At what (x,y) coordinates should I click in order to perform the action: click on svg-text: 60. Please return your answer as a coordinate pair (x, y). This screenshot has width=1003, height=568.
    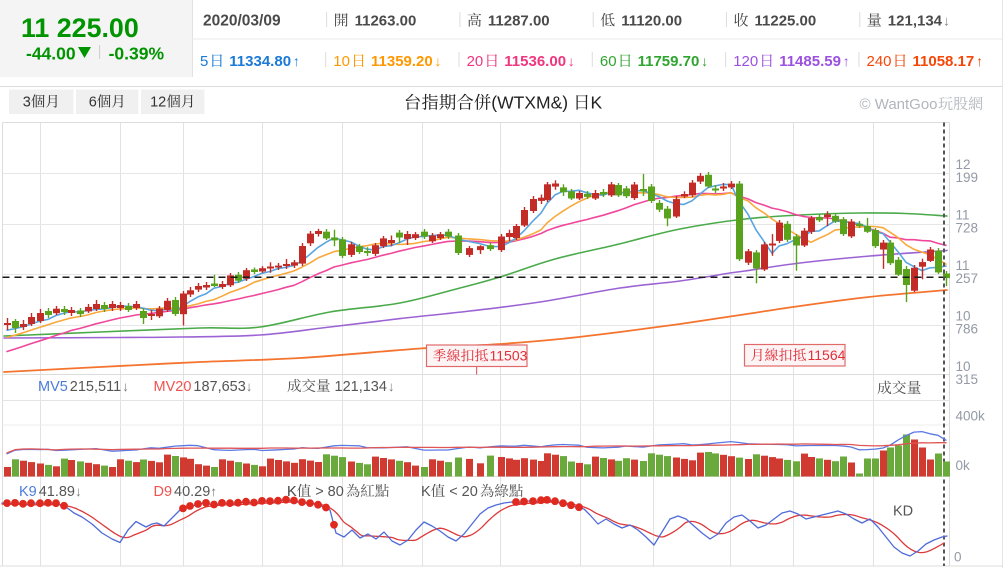
    Looking at the image, I should click on (608, 61).